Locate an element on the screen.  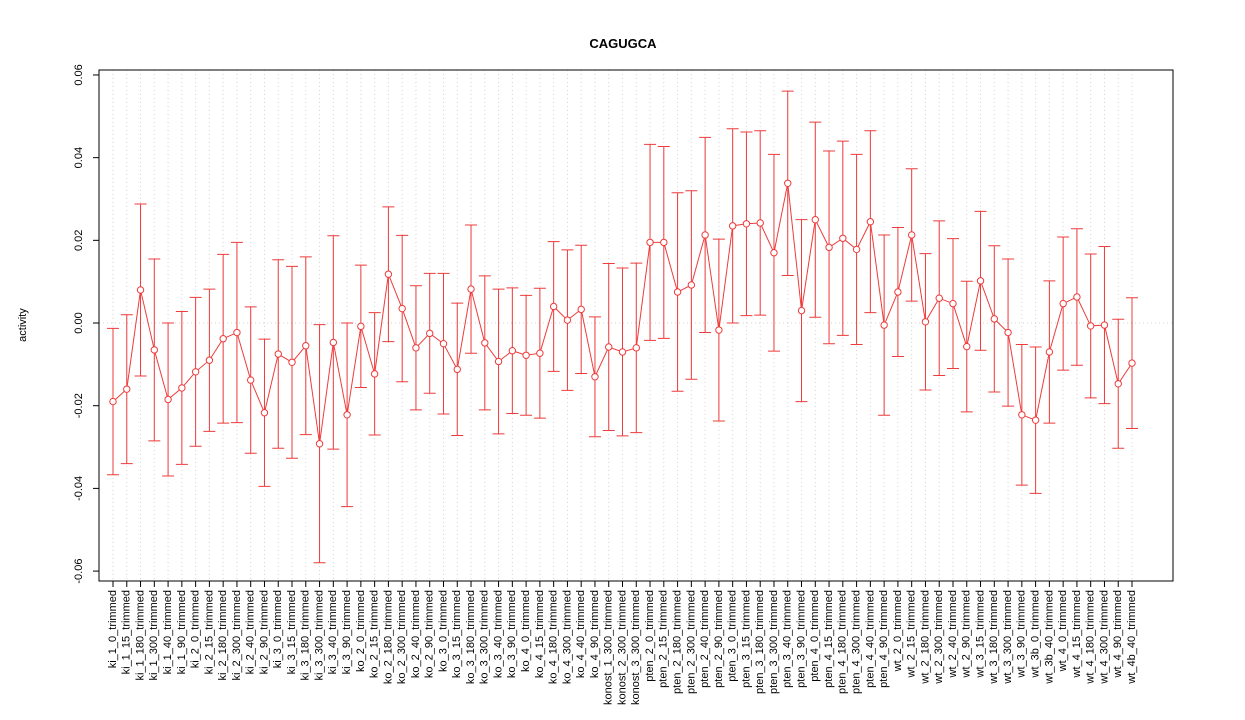
x-tick-label: ko_2_40_trimmed is located at coordinates (416, 634).